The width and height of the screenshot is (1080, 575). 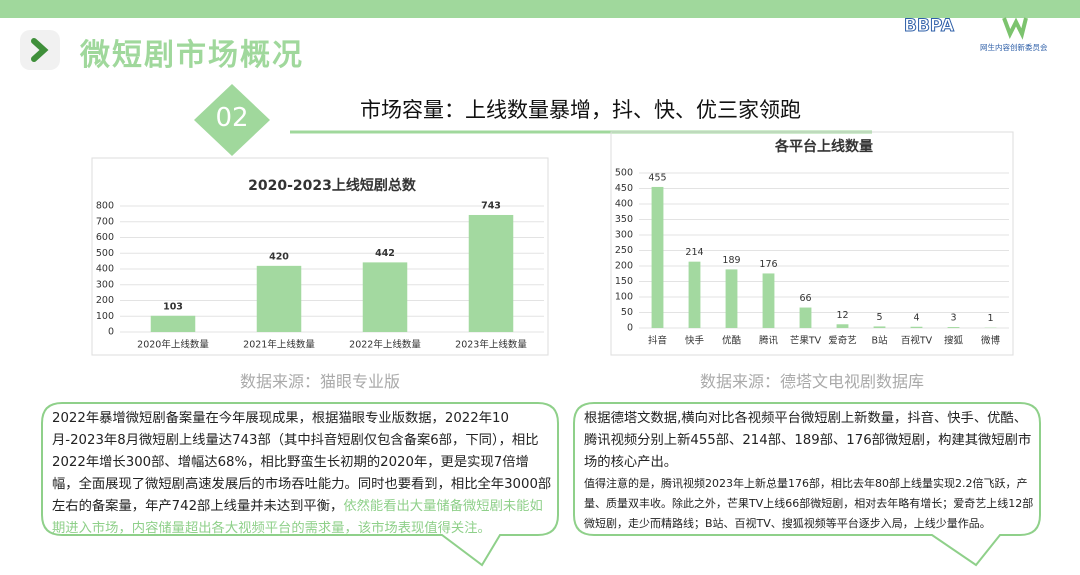 I want to click on data-label: 214, so click(x=694, y=252).